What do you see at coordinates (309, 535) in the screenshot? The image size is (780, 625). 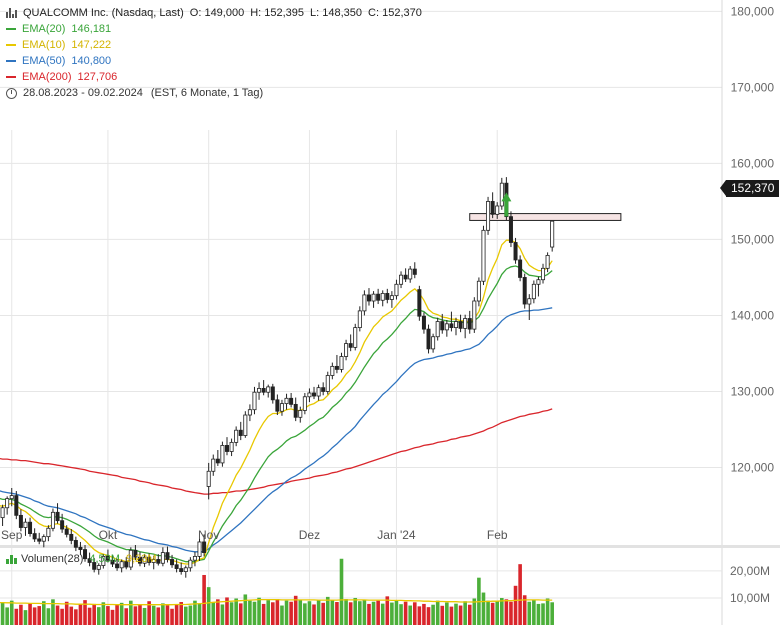 I see `x-tick-label: Dez` at bounding box center [309, 535].